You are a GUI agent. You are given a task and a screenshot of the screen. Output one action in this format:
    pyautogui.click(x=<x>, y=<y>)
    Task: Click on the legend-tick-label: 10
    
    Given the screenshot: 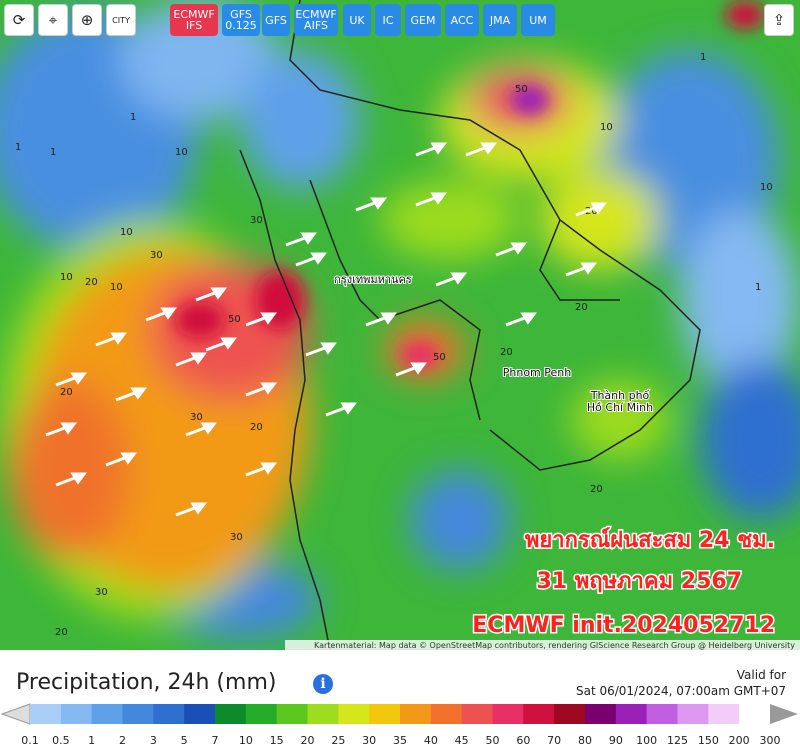 What is the action you would take?
    pyautogui.click(x=246, y=740)
    